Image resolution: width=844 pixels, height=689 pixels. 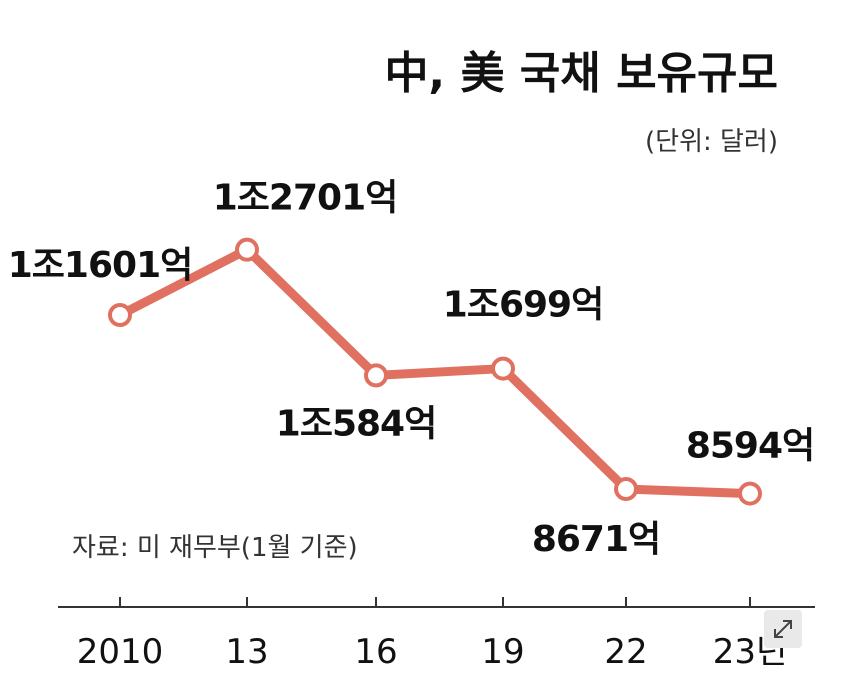 I want to click on value-label-1: 1조2701억, so click(x=305, y=198).